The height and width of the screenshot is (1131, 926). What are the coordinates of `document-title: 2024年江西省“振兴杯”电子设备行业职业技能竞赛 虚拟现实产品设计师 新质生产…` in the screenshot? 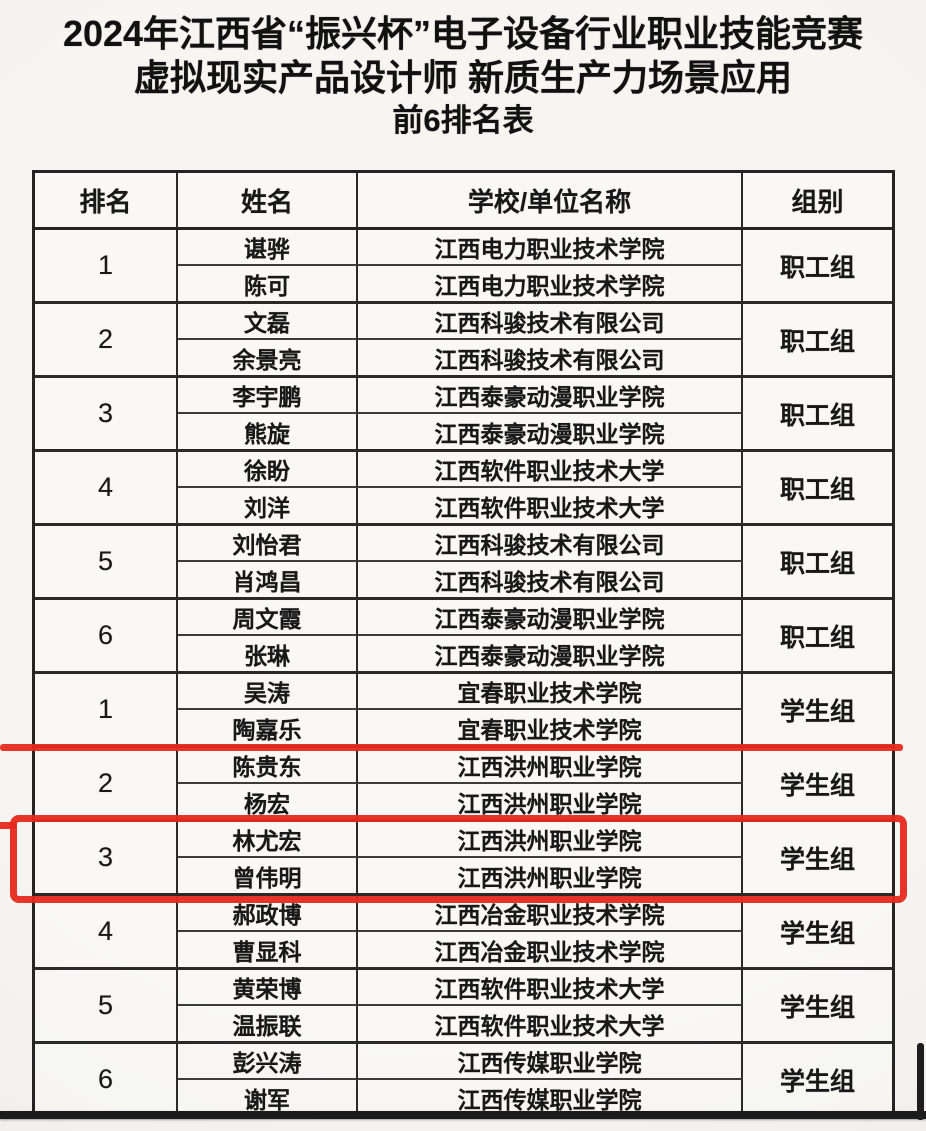 It's located at (463, 77).